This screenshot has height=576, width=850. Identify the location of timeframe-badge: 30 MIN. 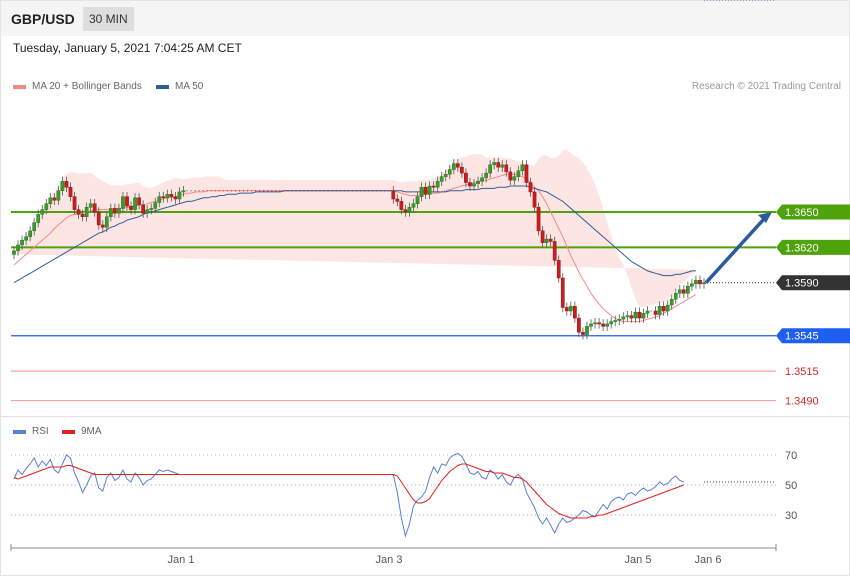
(108, 19).